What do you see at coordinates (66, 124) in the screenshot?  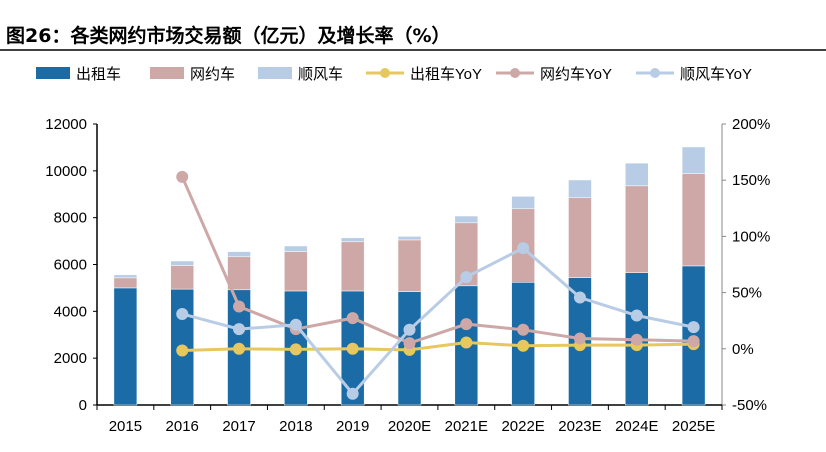 I see `left-tick-label: 12000` at bounding box center [66, 124].